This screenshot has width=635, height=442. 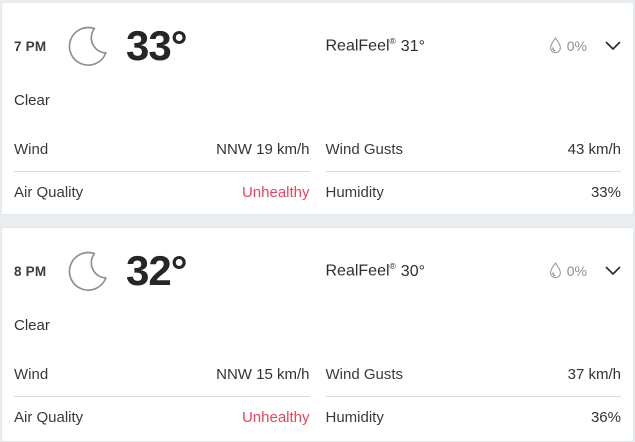 I want to click on card-header-left: 8 PM 32°, so click(x=162, y=271).